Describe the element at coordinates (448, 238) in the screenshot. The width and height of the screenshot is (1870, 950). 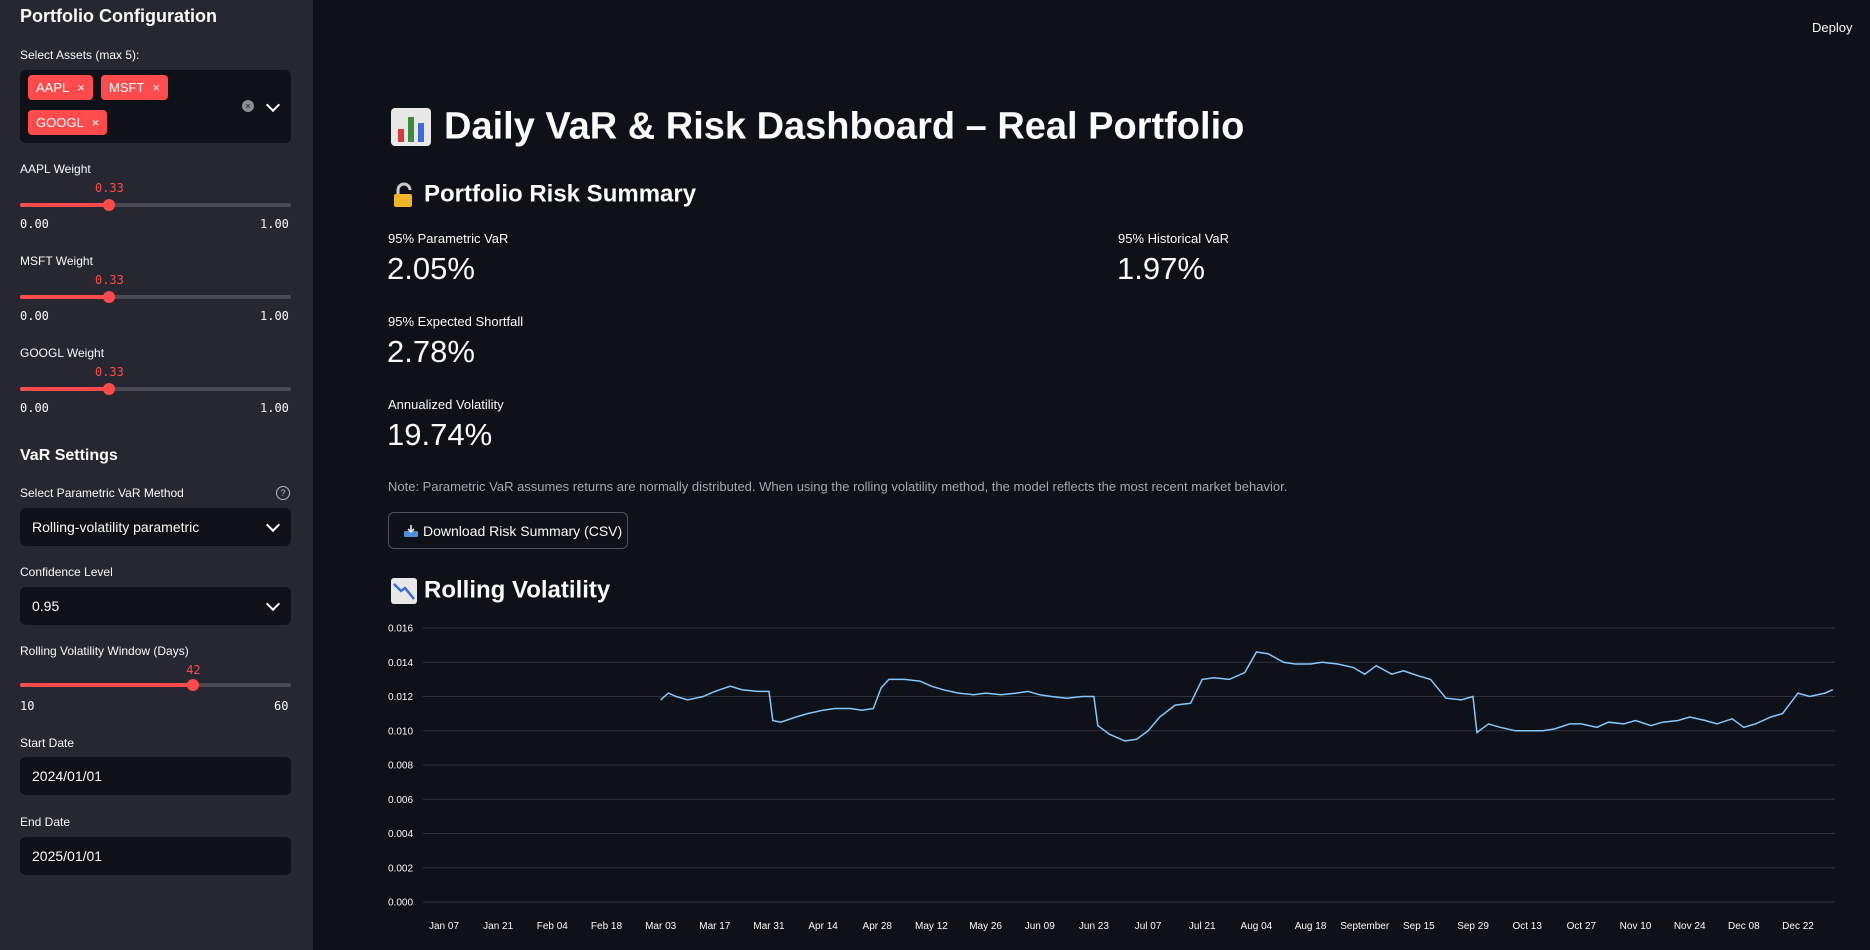
I see `parametric-var-label: 95% Parametric VaR` at that location.